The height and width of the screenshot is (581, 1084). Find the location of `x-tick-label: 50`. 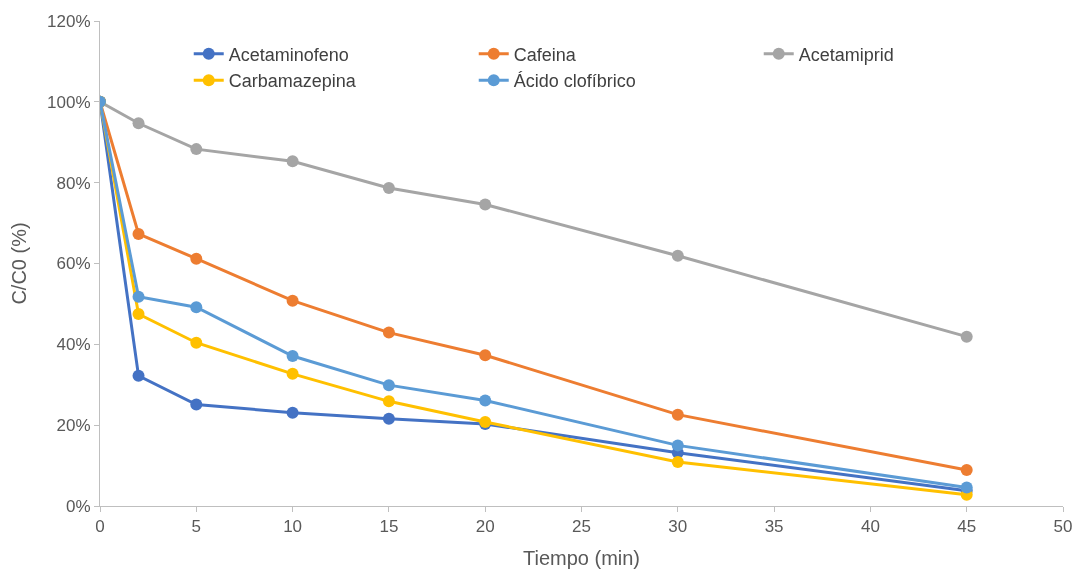

x-tick-label: 50 is located at coordinates (1063, 527).